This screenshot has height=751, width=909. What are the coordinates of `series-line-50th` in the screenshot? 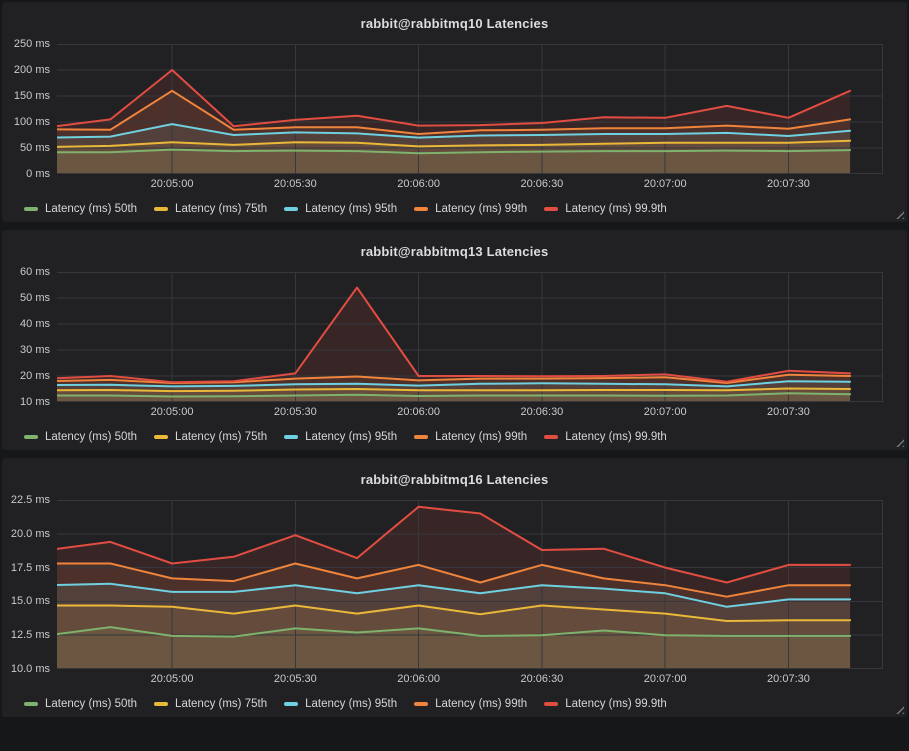 It's located at (454, 632).